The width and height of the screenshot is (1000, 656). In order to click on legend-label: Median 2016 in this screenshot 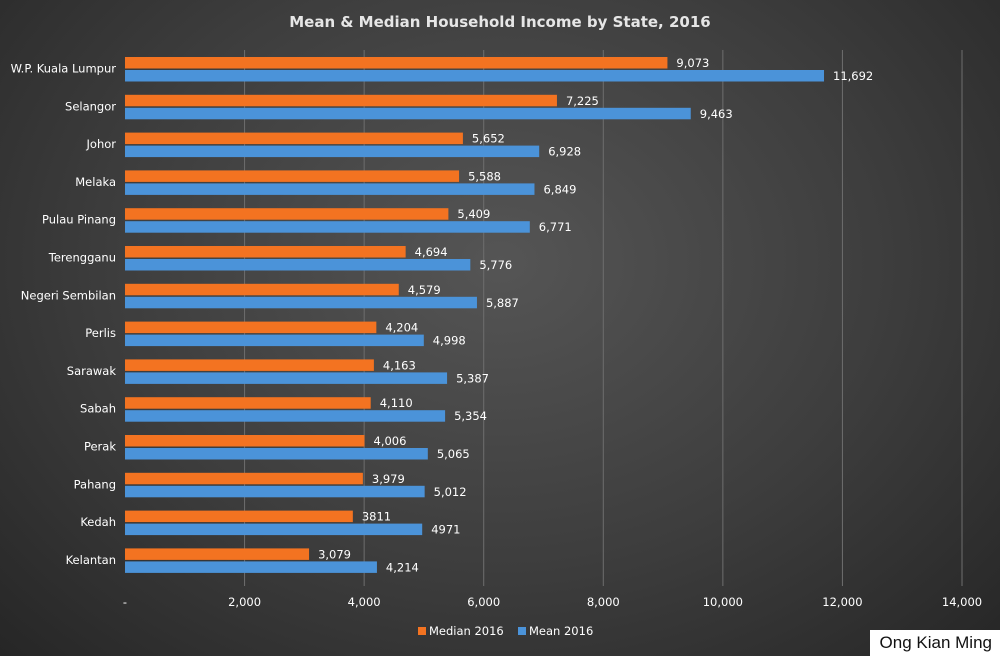, I will do `click(466, 631)`.